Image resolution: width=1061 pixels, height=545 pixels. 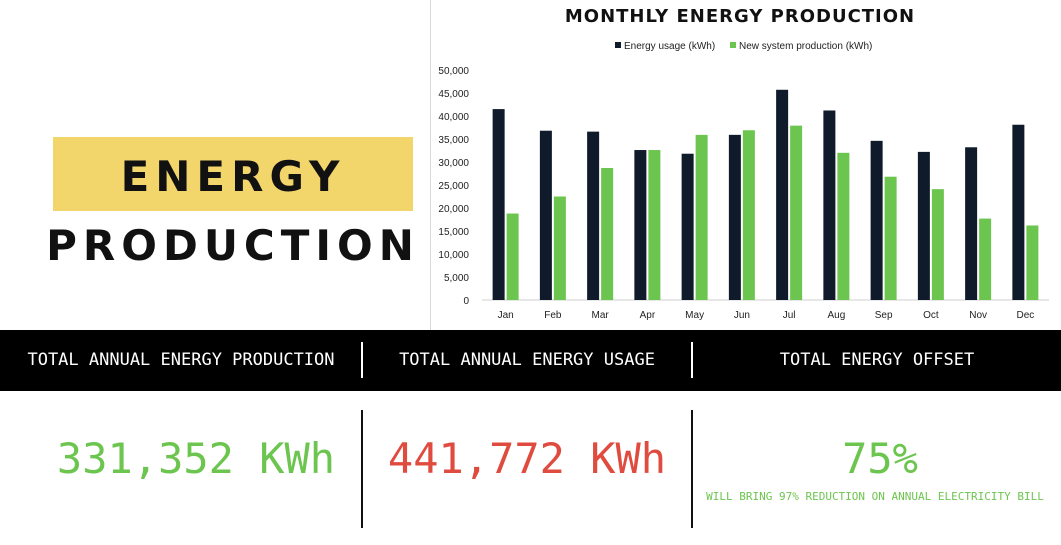 I want to click on y-tick-label: 45,000, so click(x=453, y=94).